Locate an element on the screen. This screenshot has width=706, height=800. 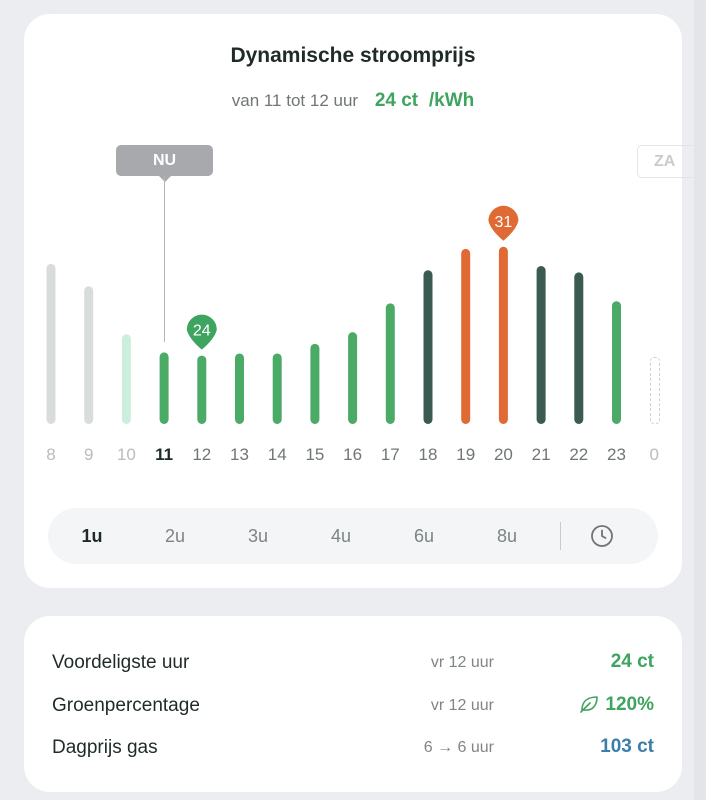
tick-label-17: 17 is located at coordinates (390, 454).